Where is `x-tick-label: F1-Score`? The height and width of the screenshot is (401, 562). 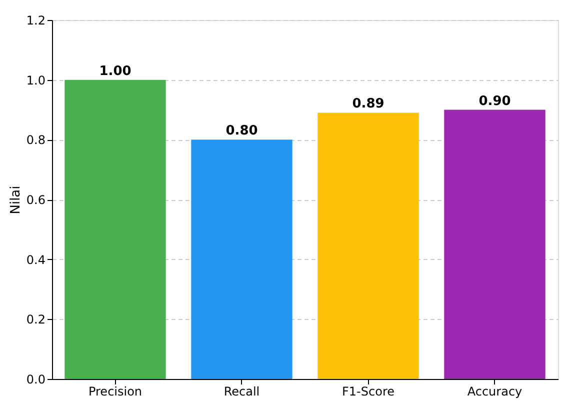
x-tick-label: F1-Score is located at coordinates (368, 391).